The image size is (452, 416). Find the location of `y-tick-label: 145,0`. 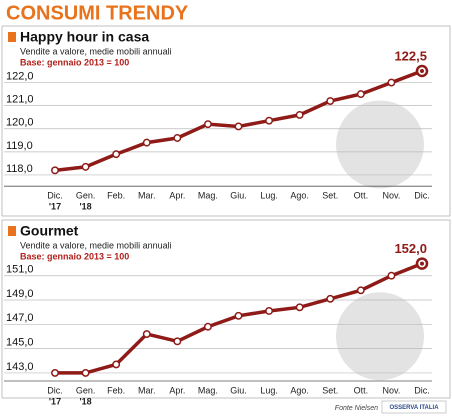

y-tick-label: 145,0 is located at coordinates (20, 343).